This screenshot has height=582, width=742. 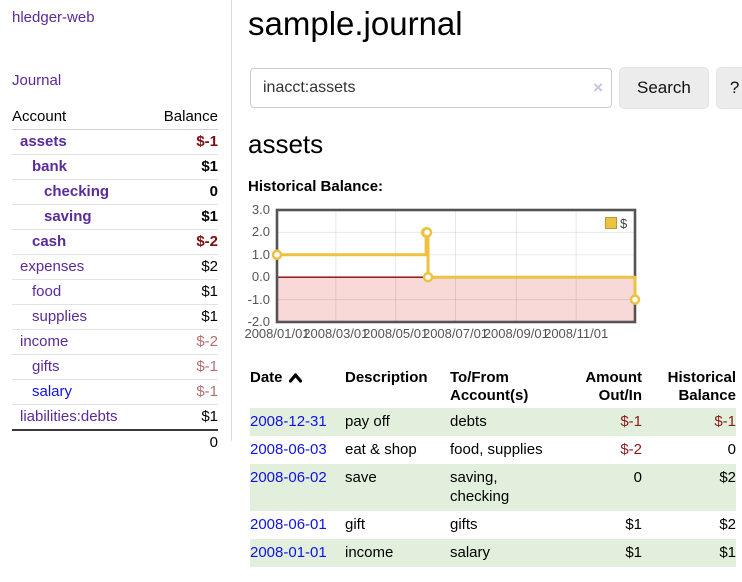 What do you see at coordinates (47, 291) in the screenshot?
I see `sidebar-account-link: food` at bounding box center [47, 291].